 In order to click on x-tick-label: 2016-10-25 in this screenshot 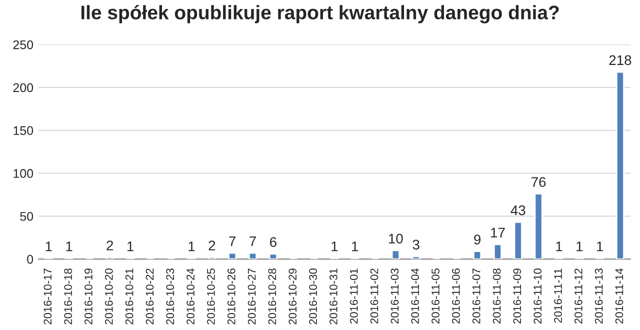, I will do `click(211, 296)`.